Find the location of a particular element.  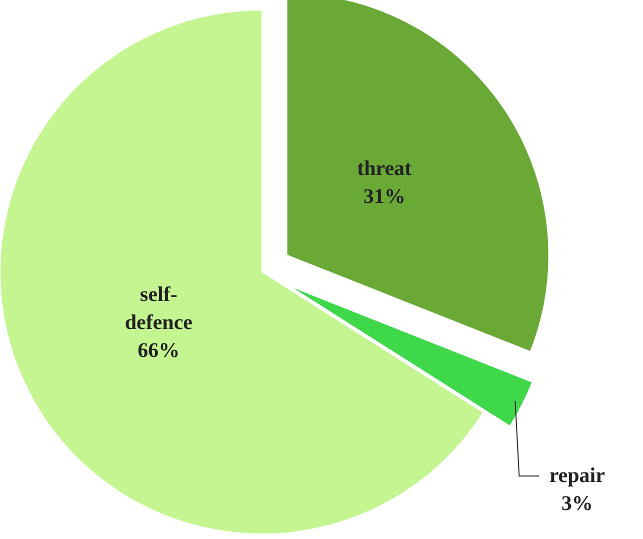

slice-label: self-defence is located at coordinates (158, 308).